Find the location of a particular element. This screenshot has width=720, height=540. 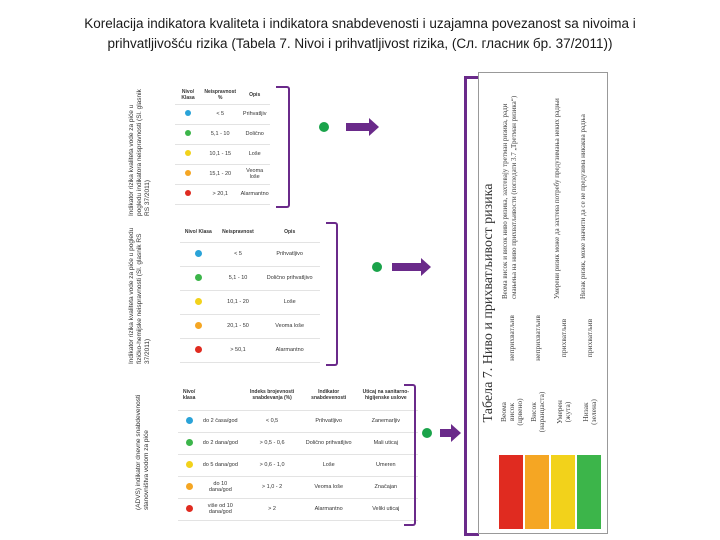

table3-indicator: Dolično prihvatljivo is located at coordinates (328, 443).